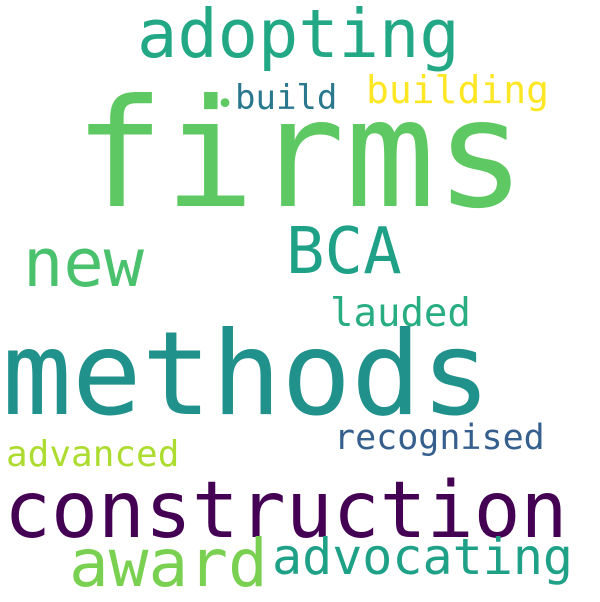 This screenshot has height=602, width=600. What do you see at coordinates (286, 98) in the screenshot?
I see `word-build: build` at bounding box center [286, 98].